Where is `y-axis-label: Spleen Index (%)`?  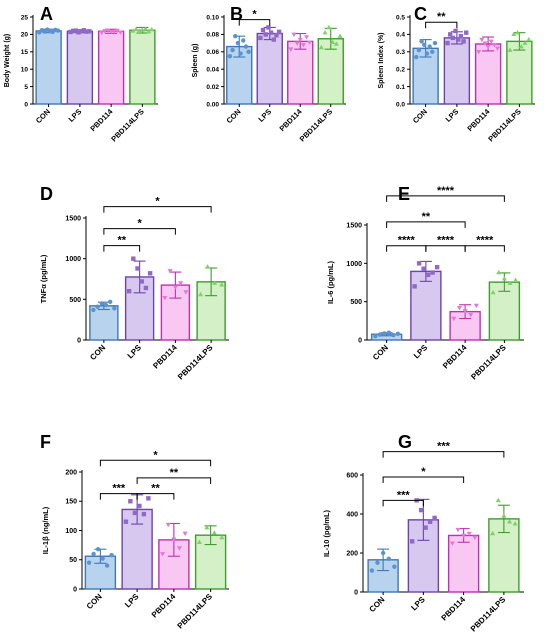 y-axis-label: Spleen Index (%) is located at coordinates (381, 60).